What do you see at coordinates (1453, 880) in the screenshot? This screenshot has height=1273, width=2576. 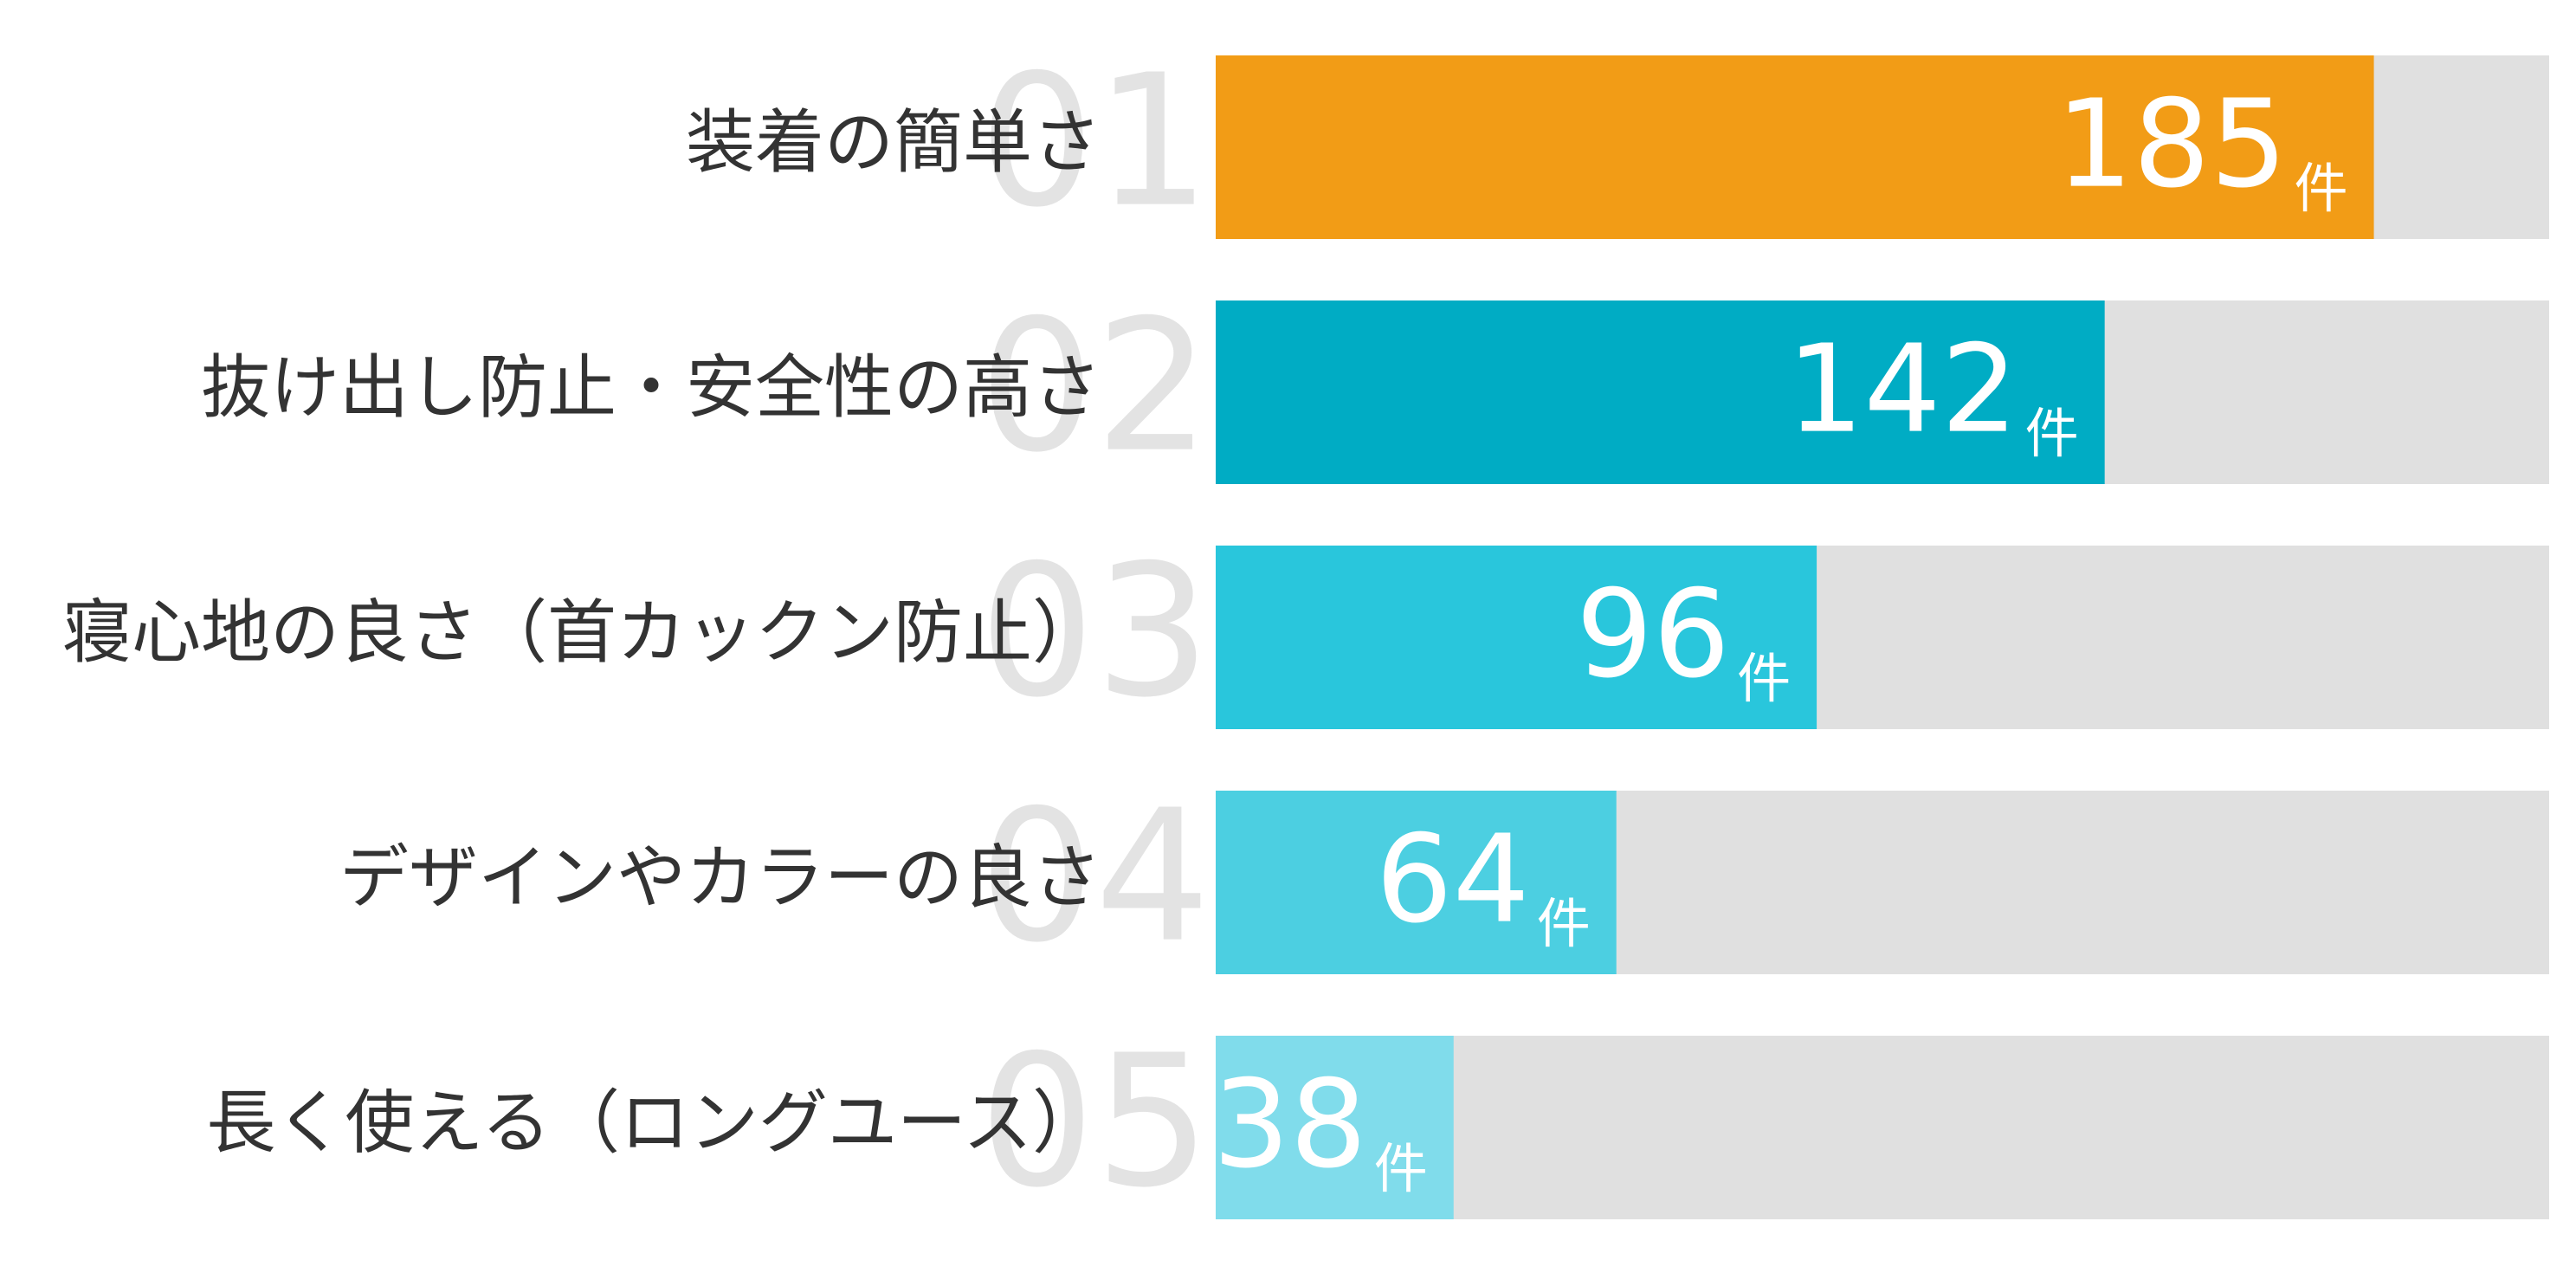 I see `bar-value: 64` at bounding box center [1453, 880].